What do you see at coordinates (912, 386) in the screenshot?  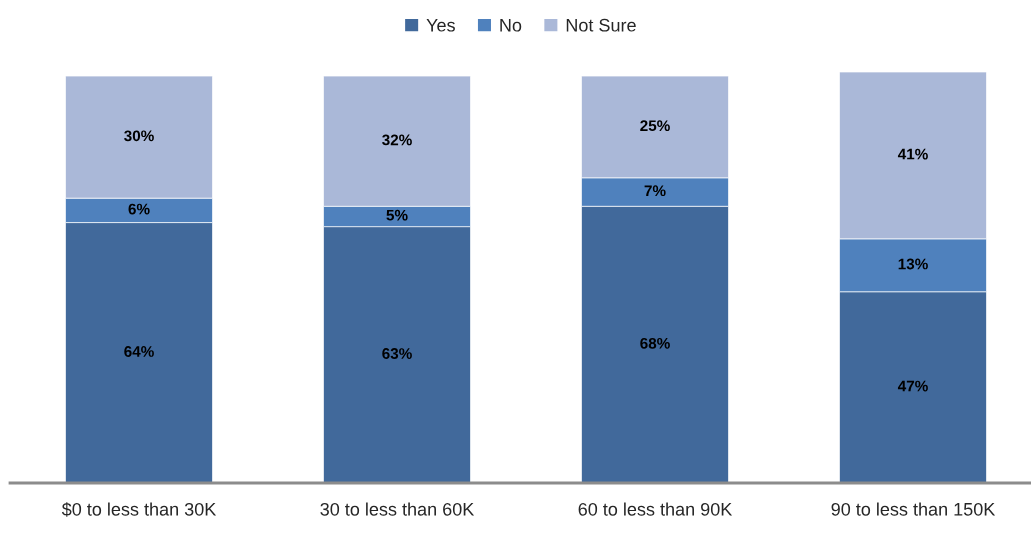 I see `data-label: 47%` at bounding box center [912, 386].